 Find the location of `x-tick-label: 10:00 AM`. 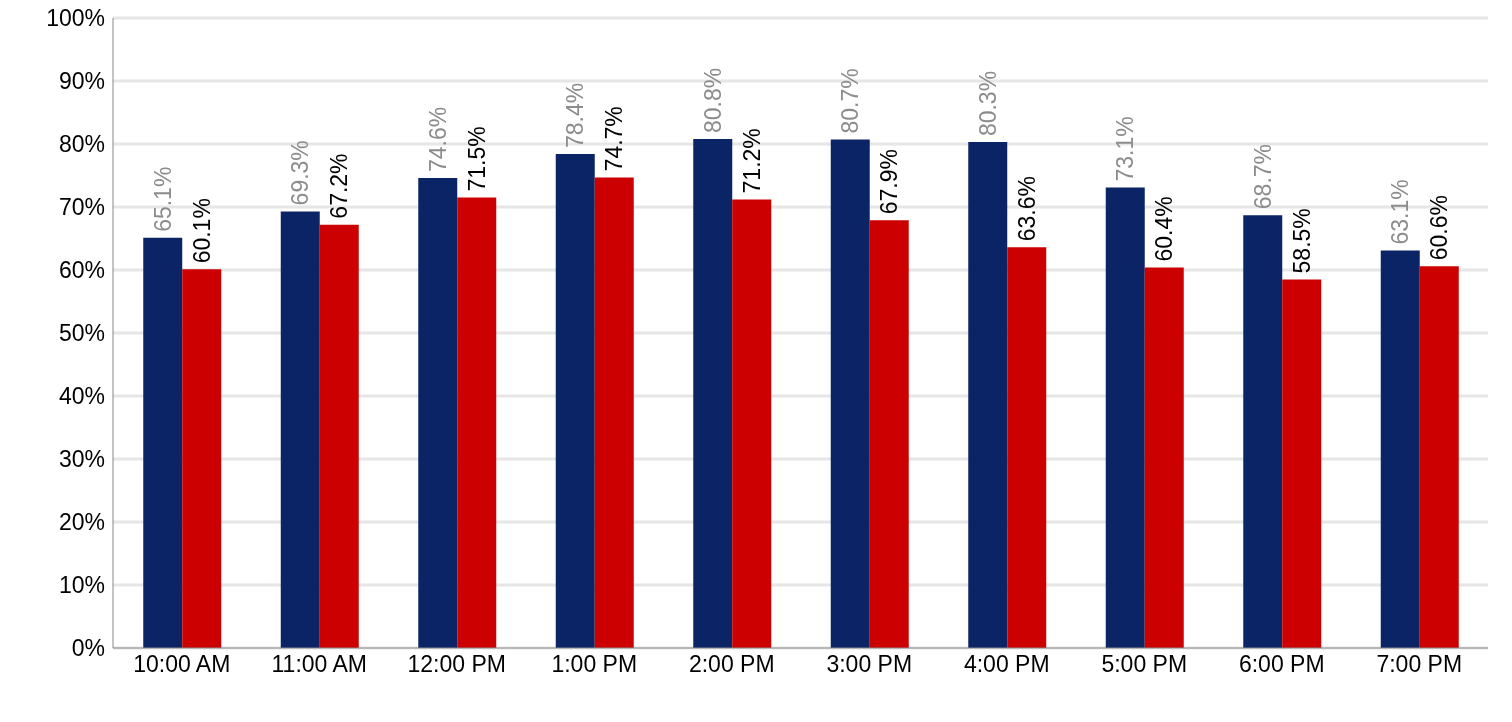

x-tick-label: 10:00 AM is located at coordinates (182, 664).